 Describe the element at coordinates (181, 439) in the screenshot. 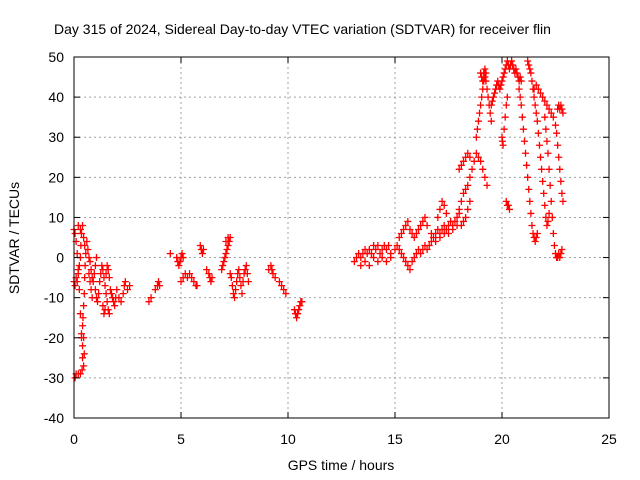

I see `x-tick-label: 5` at that location.